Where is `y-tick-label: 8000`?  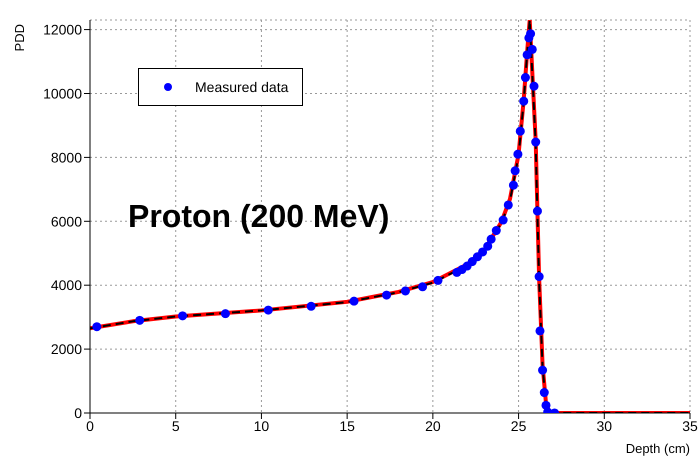
y-tick-label: 8000 is located at coordinates (66, 157).